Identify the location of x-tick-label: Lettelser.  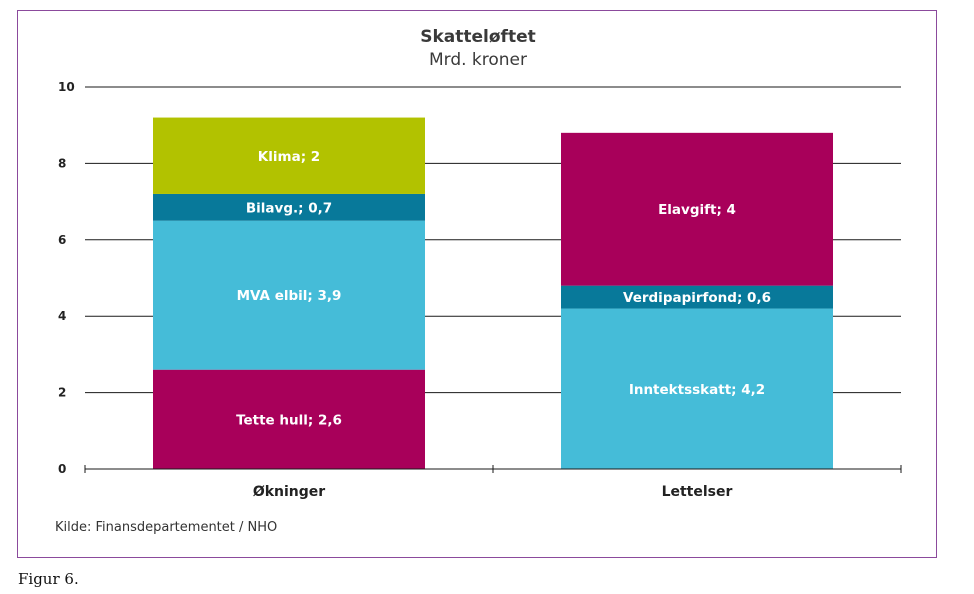
(697, 492).